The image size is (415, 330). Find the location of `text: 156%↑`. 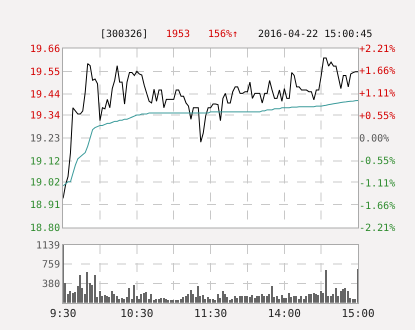

text: 156%↑ is located at coordinates (223, 34).